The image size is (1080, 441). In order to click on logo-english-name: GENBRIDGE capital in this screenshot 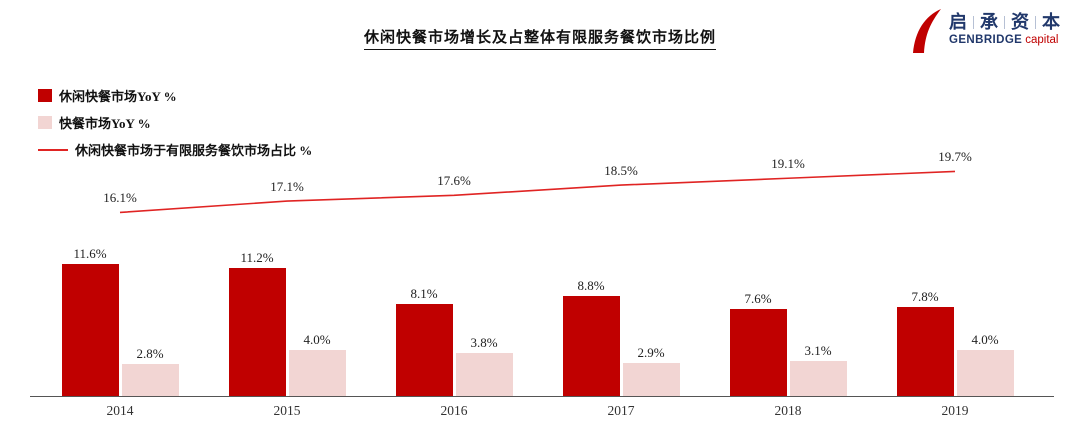, I will do `click(1004, 40)`.